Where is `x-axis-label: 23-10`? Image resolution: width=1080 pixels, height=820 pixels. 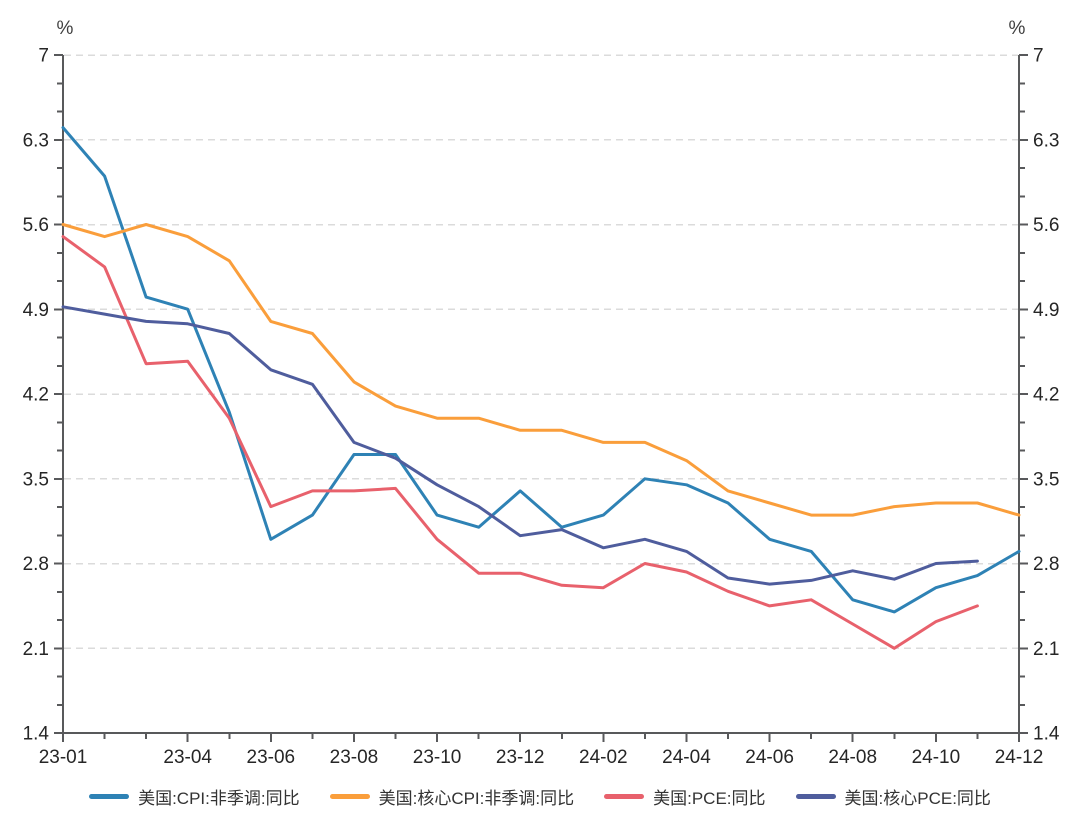 x-axis-label: 23-10 is located at coordinates (437, 757).